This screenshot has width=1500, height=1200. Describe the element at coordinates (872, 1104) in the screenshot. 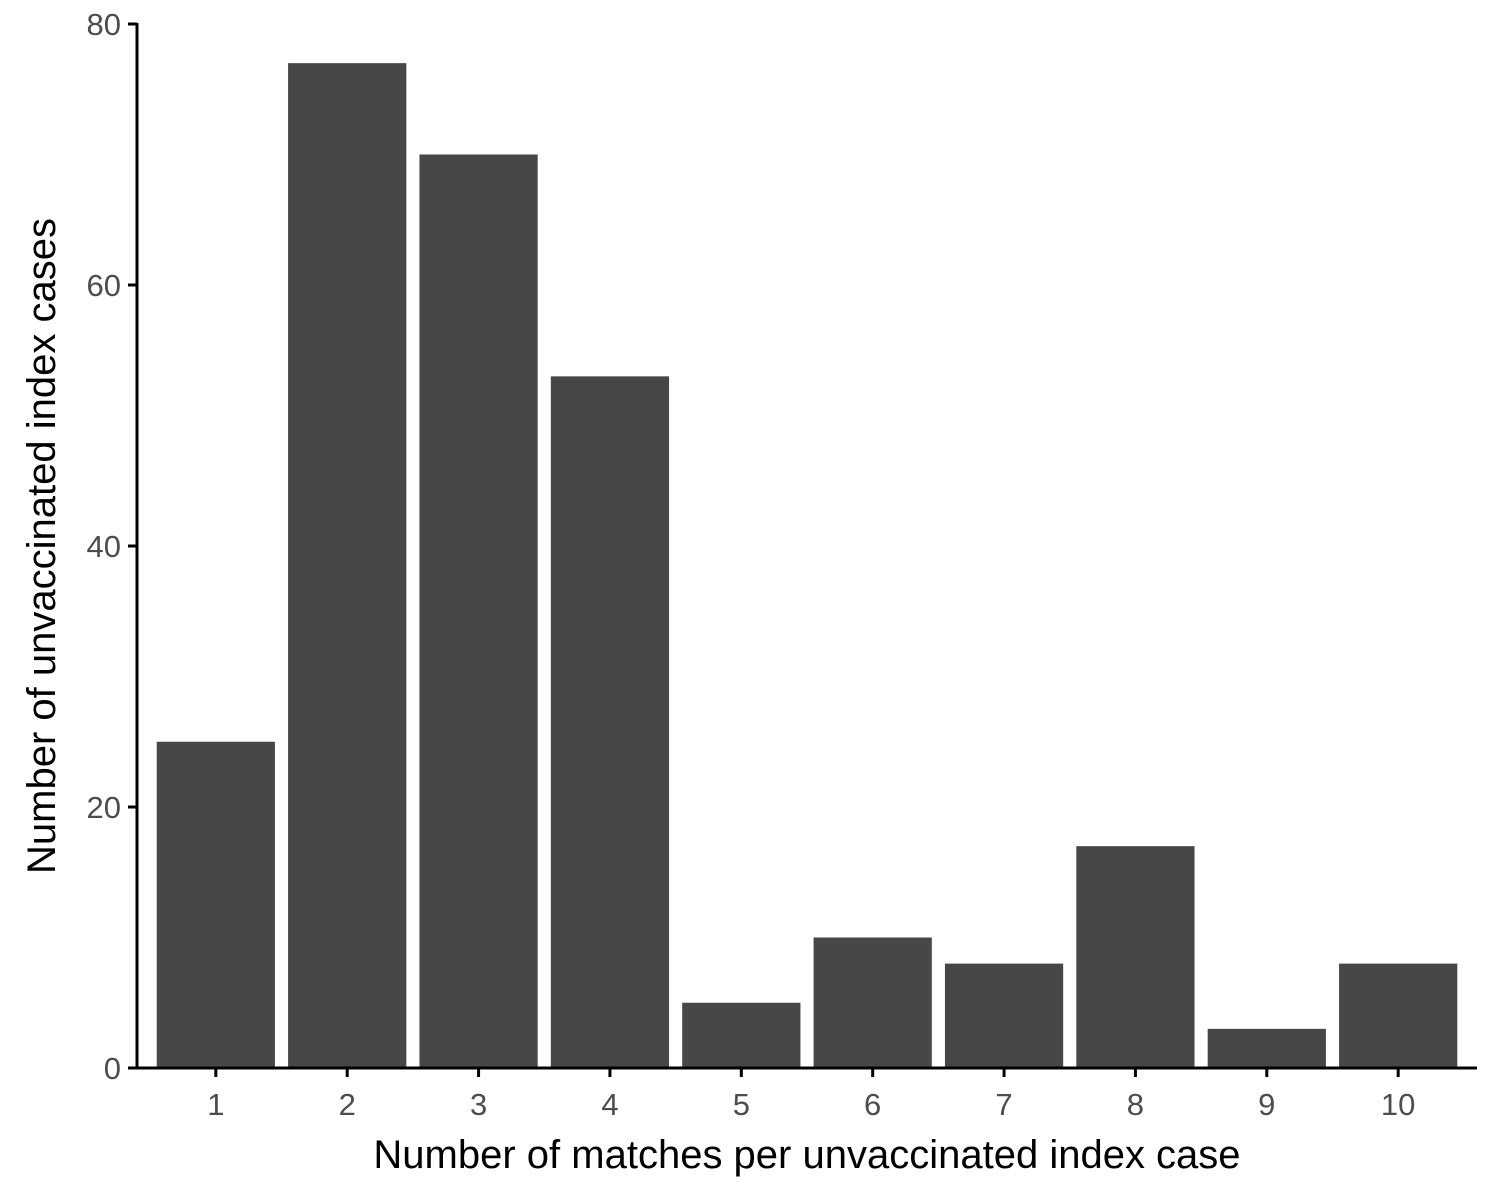

I see `x-tick-label: 6` at that location.